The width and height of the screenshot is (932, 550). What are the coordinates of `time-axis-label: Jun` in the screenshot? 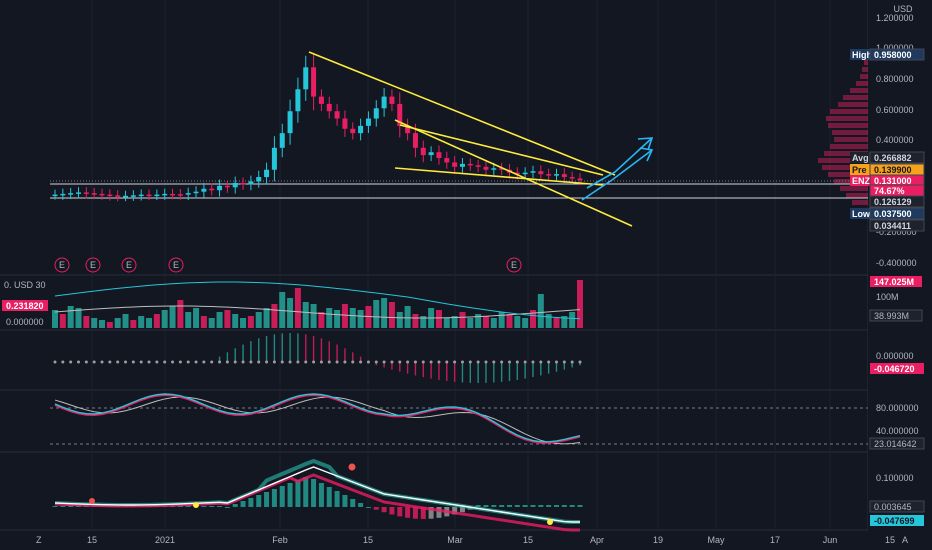 It's located at (830, 540).